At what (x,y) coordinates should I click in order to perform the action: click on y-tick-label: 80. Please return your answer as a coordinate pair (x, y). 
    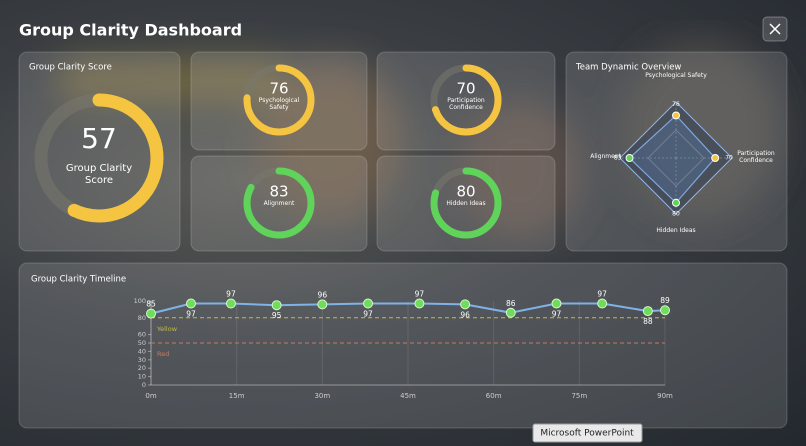
    Looking at the image, I should click on (142, 318).